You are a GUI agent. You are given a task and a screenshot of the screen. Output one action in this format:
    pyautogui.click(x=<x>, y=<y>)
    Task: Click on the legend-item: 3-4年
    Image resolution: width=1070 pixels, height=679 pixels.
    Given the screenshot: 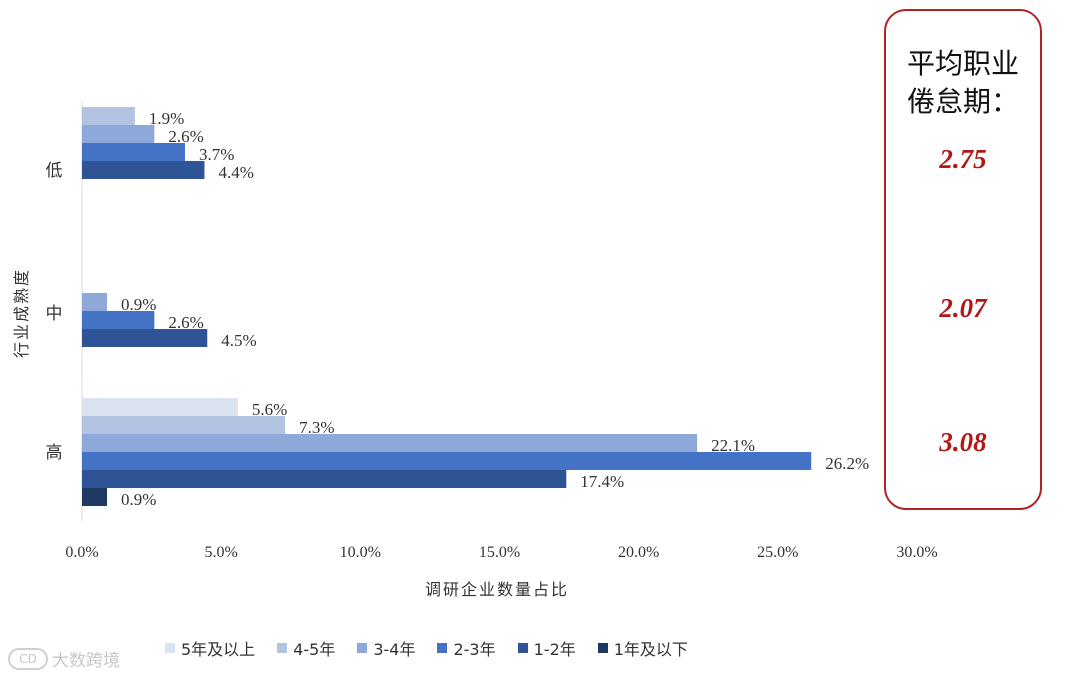 What is the action you would take?
    pyautogui.click(x=386, y=648)
    